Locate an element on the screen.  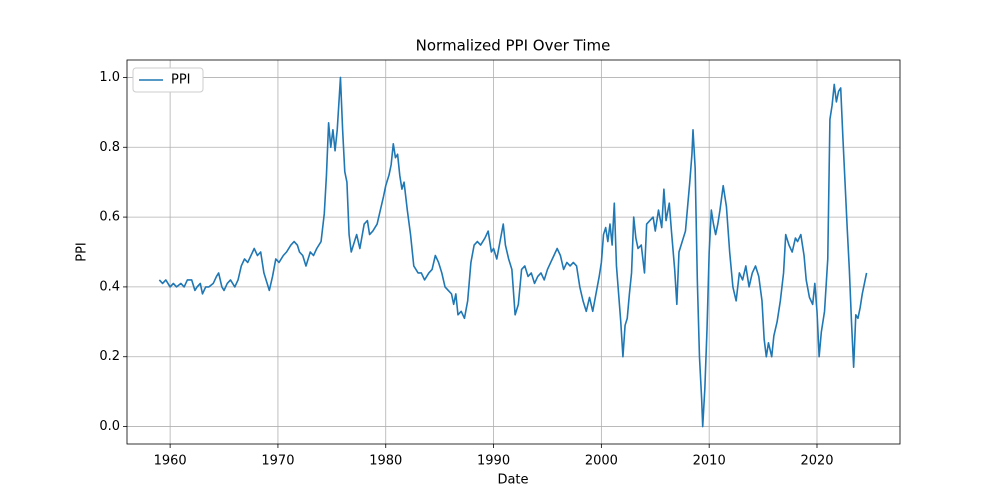
legend-box is located at coordinates (168, 80).